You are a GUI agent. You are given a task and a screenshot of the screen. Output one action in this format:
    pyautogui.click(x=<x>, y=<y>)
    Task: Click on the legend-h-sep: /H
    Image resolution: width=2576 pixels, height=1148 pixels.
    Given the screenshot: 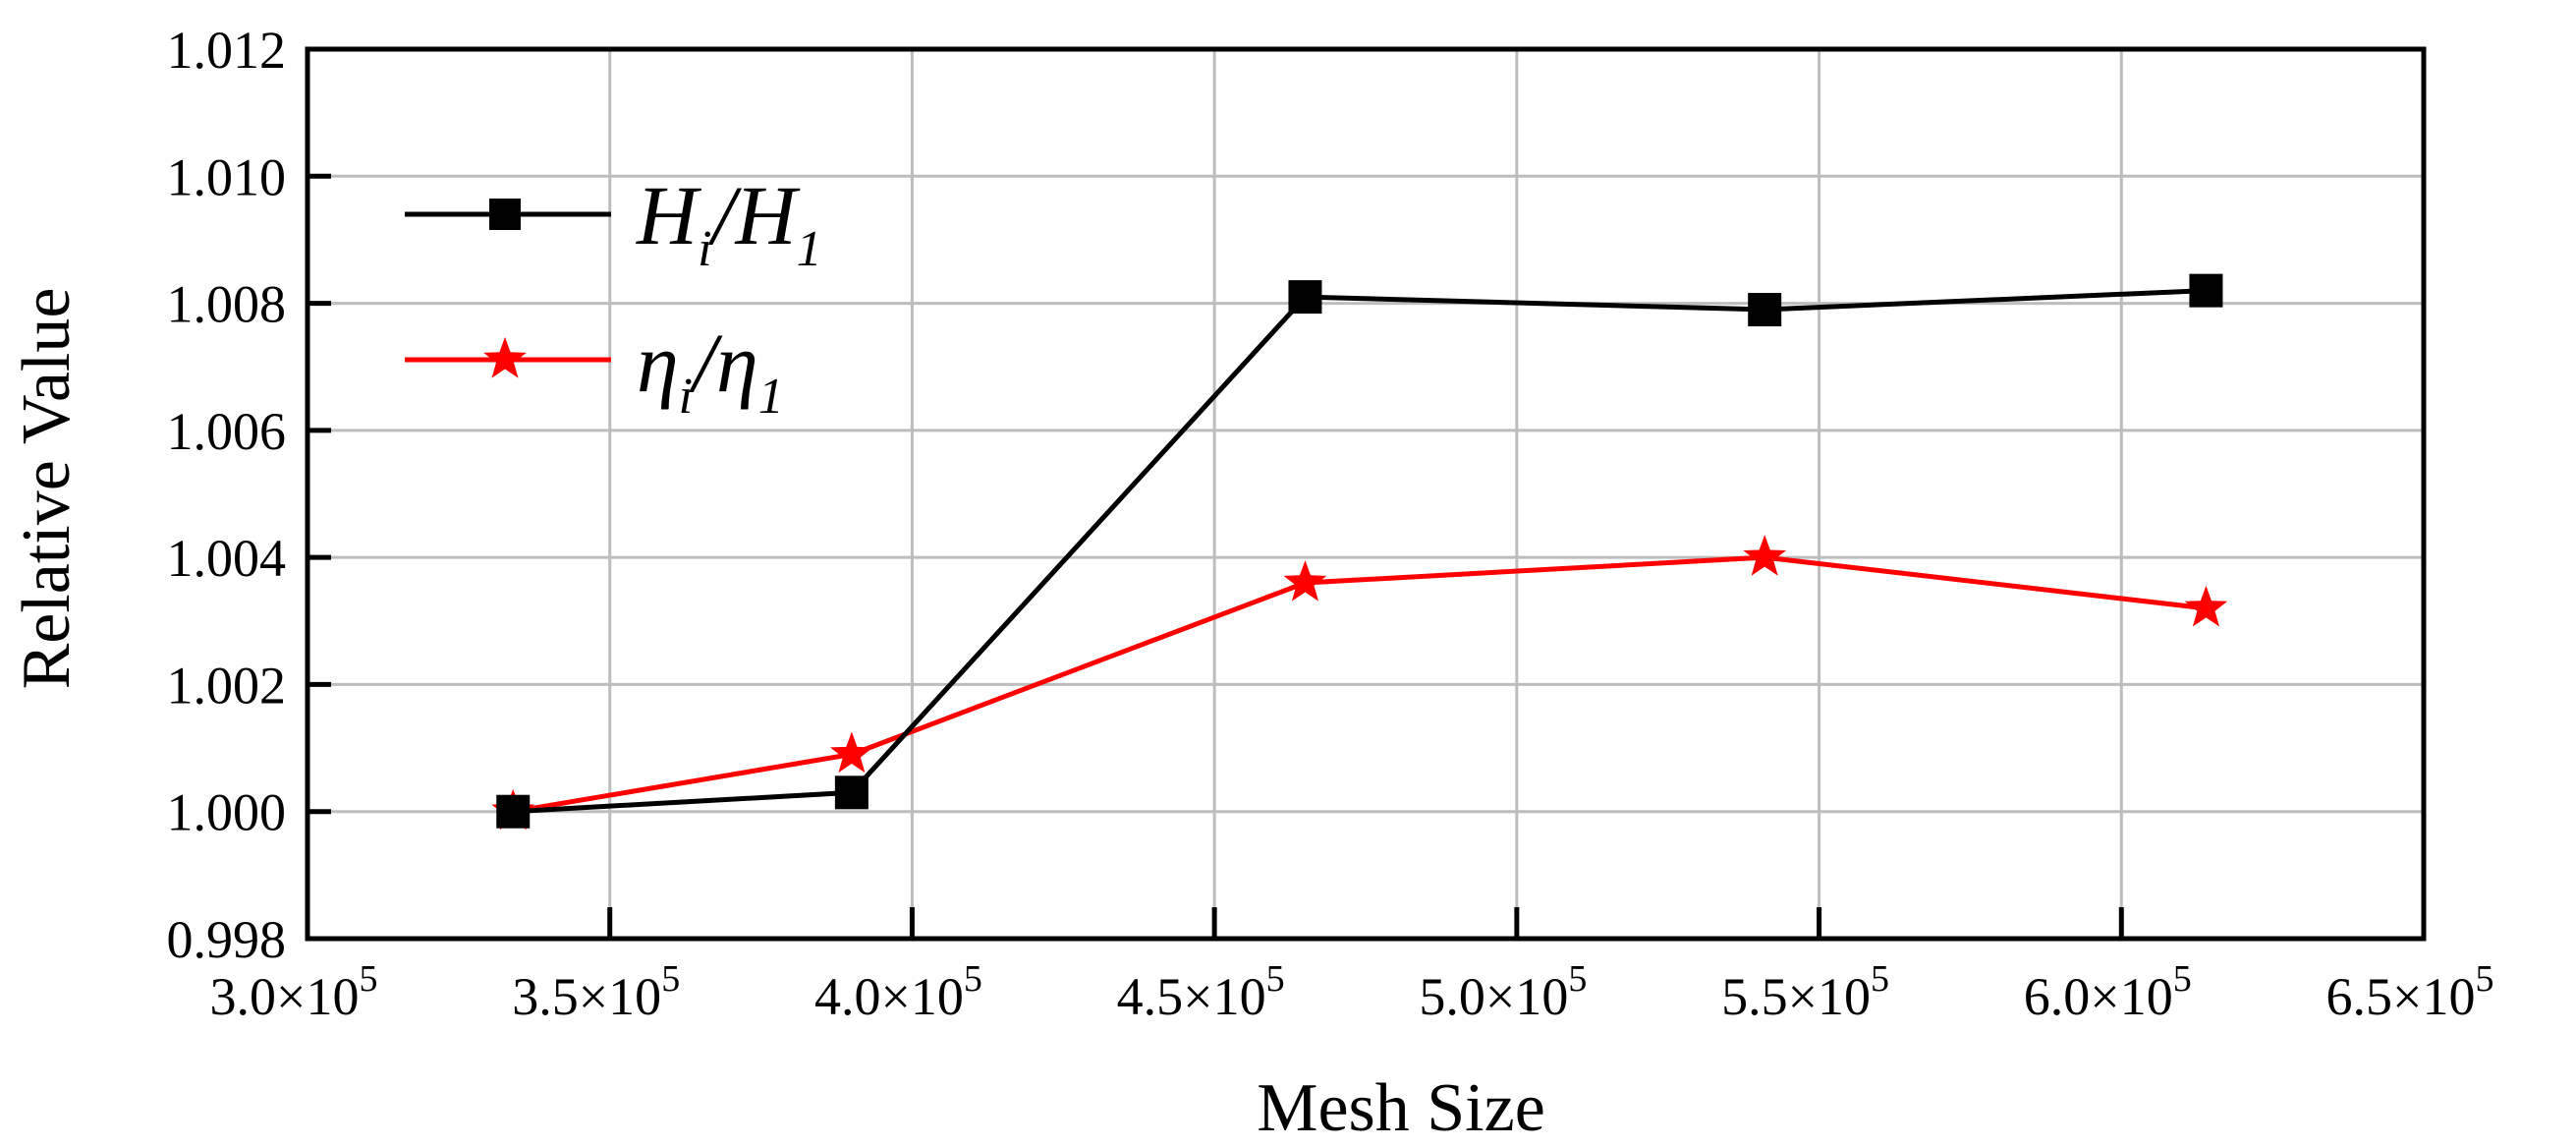 What is the action you would take?
    pyautogui.click(x=754, y=215)
    